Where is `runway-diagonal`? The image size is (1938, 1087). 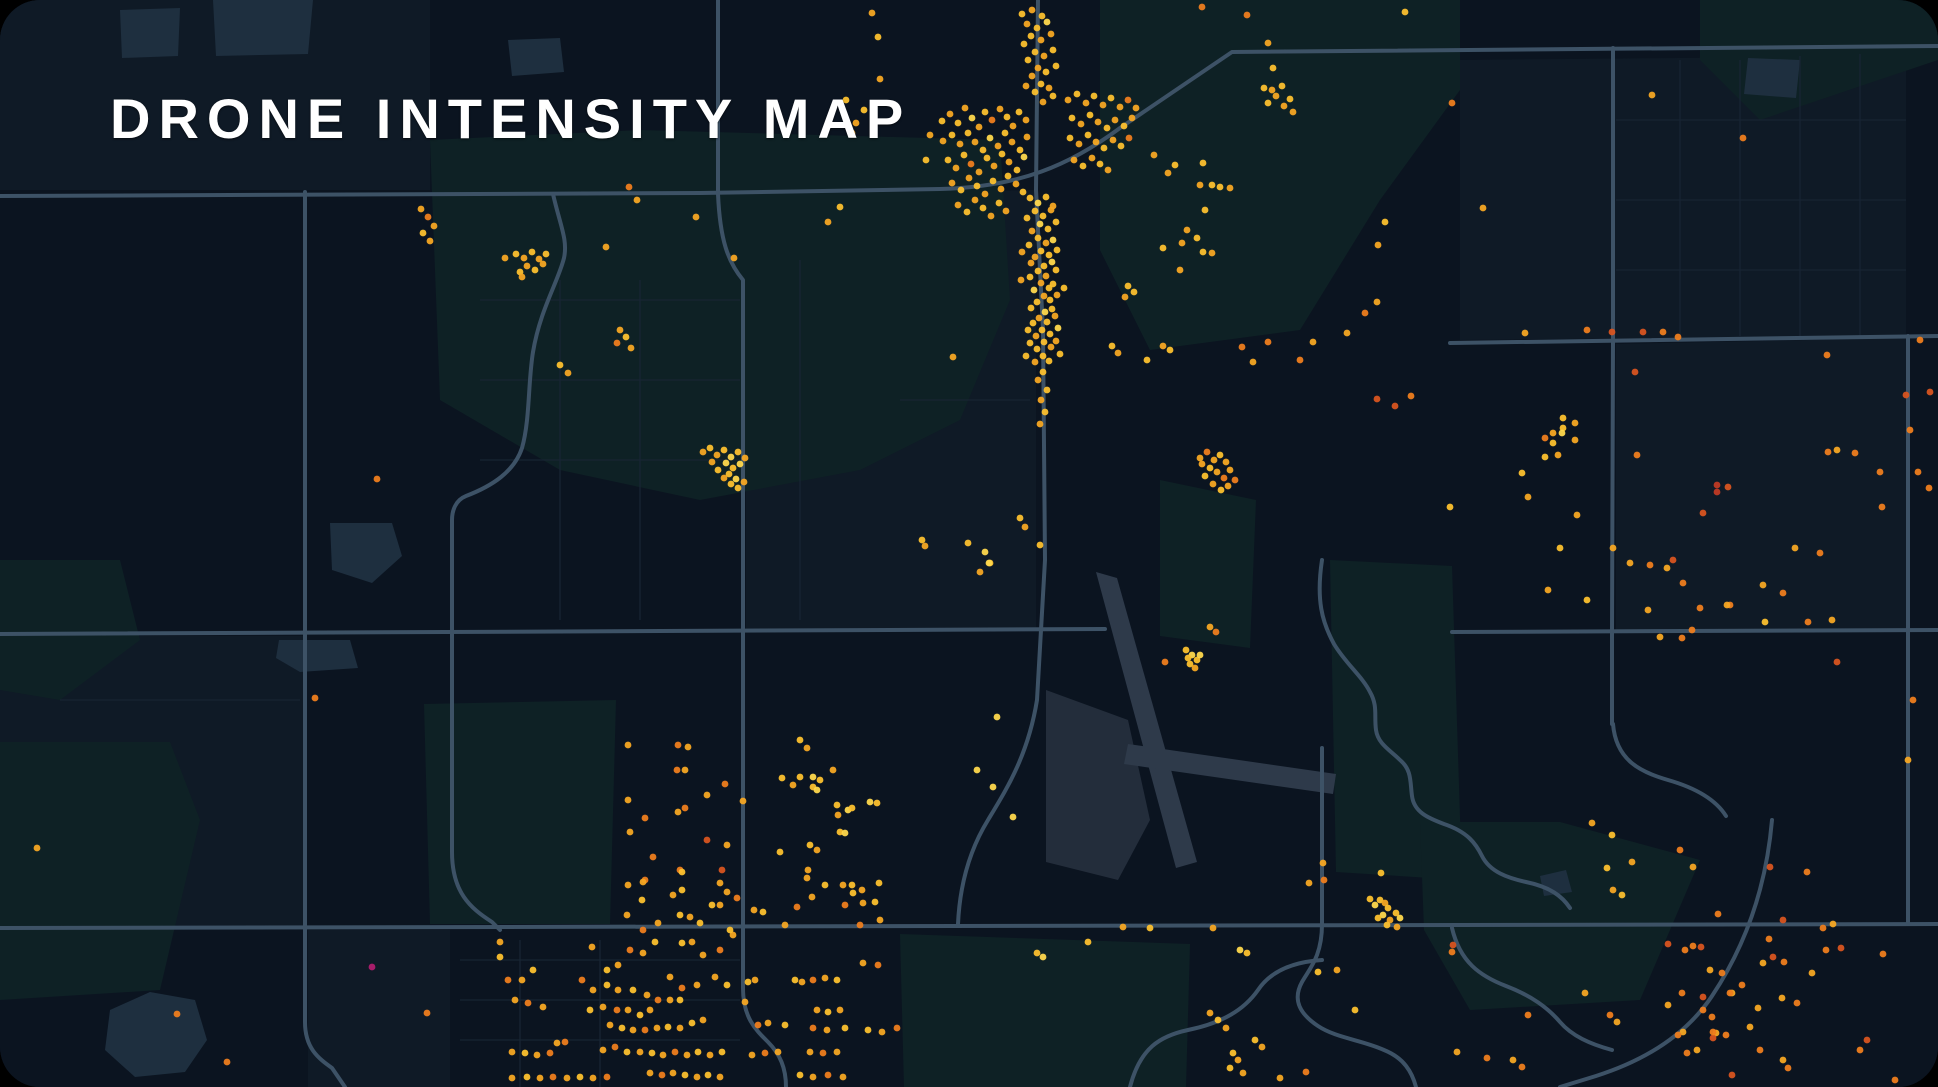 runway-diagonal is located at coordinates (1146, 720).